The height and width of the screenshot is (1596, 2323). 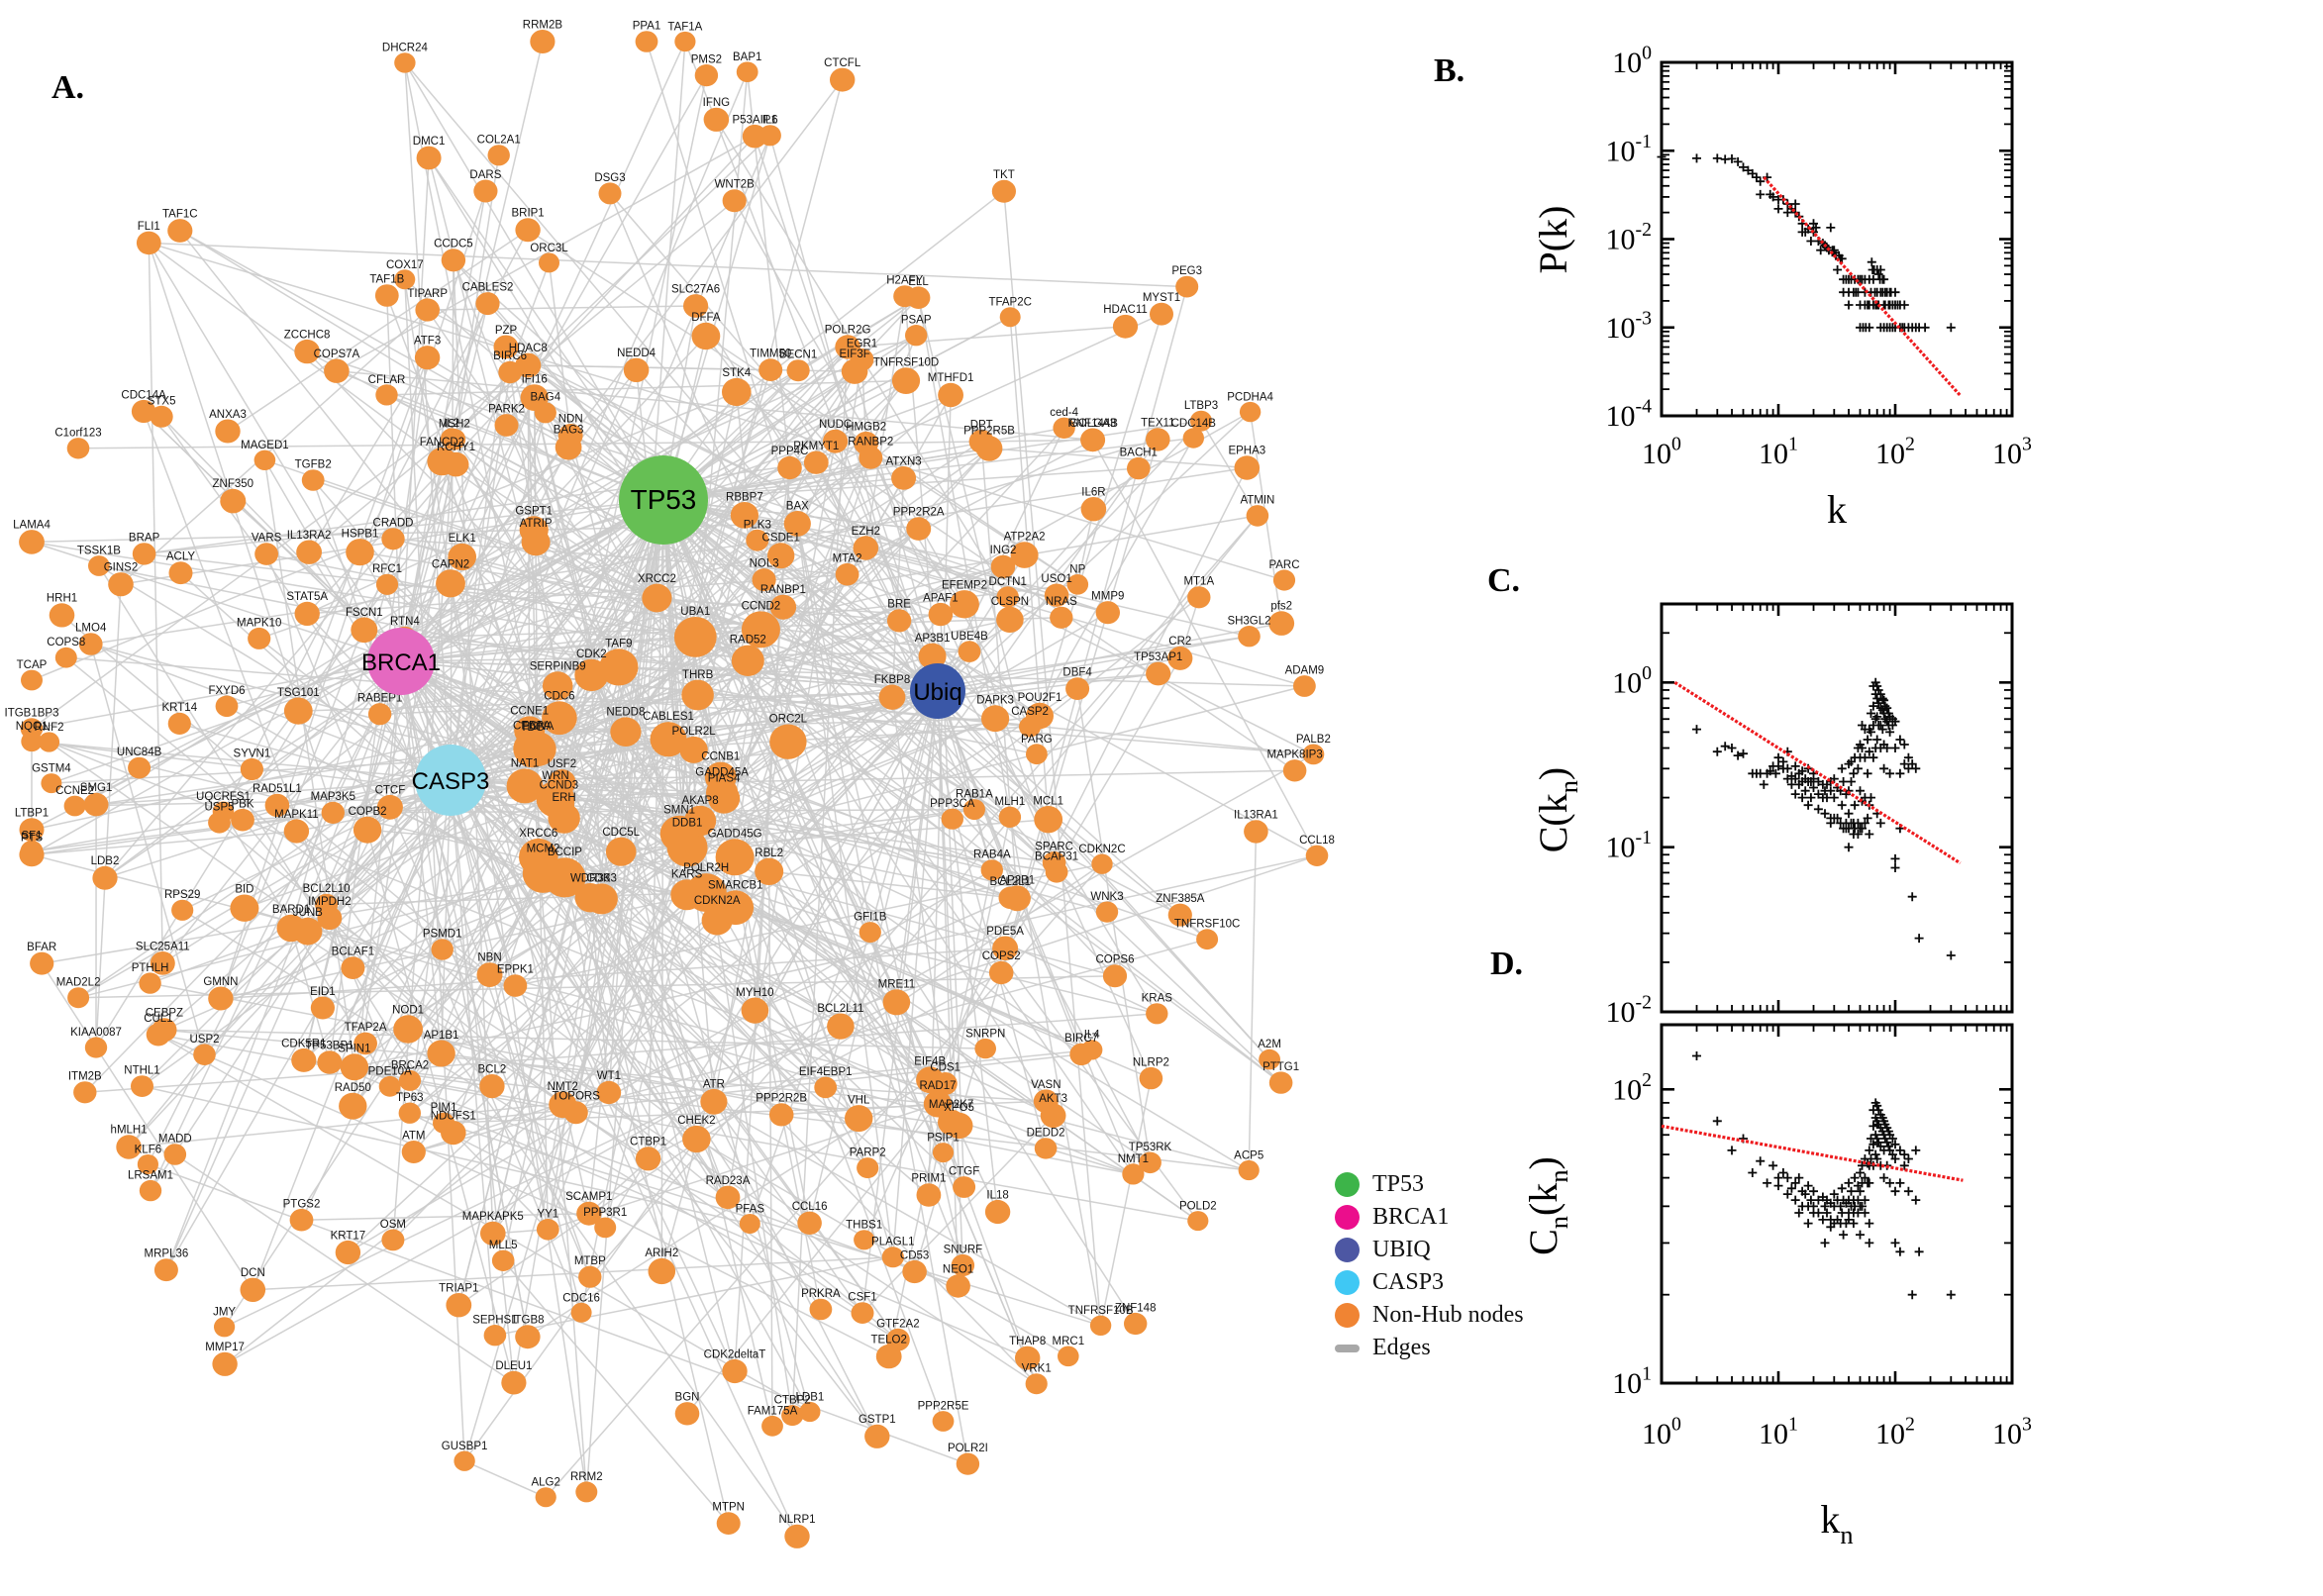 I want to click on hub-node-tp53: TP53, so click(x=663, y=500).